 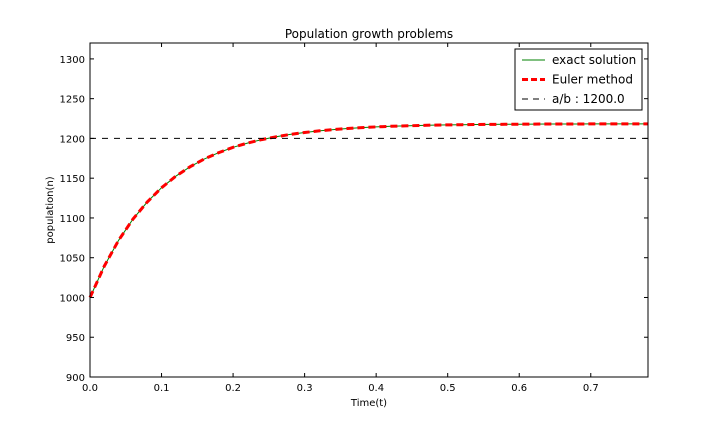 I want to click on y-tick-label: 1000, so click(x=72, y=298).